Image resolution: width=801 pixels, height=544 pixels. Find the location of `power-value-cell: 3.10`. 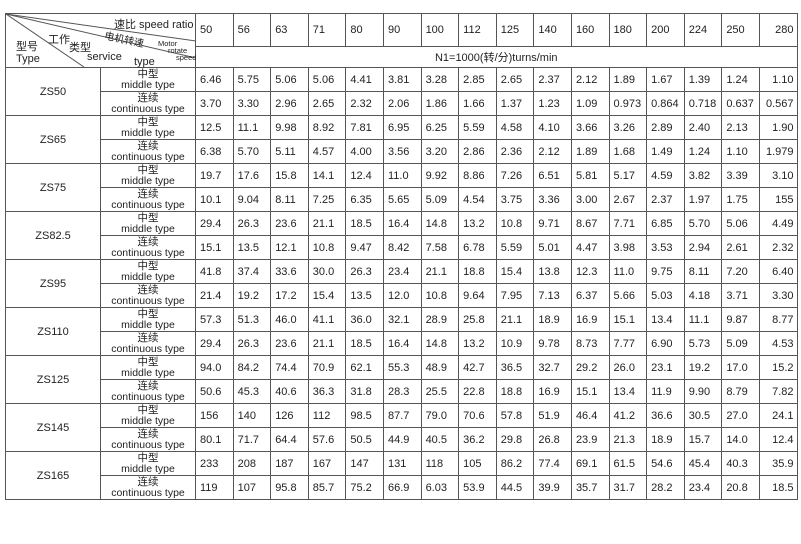

power-value-cell: 3.10 is located at coordinates (778, 175).